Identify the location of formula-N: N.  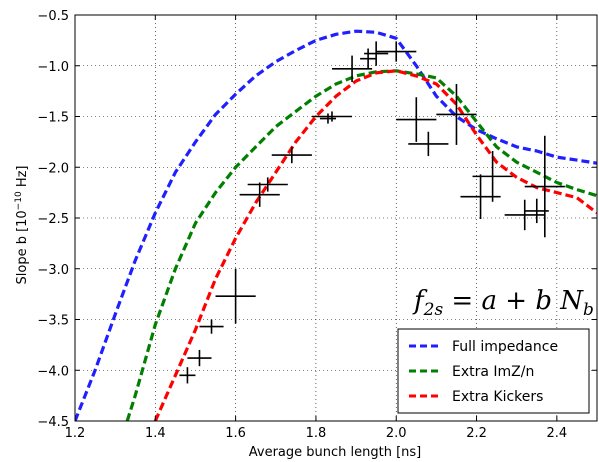
(568, 301).